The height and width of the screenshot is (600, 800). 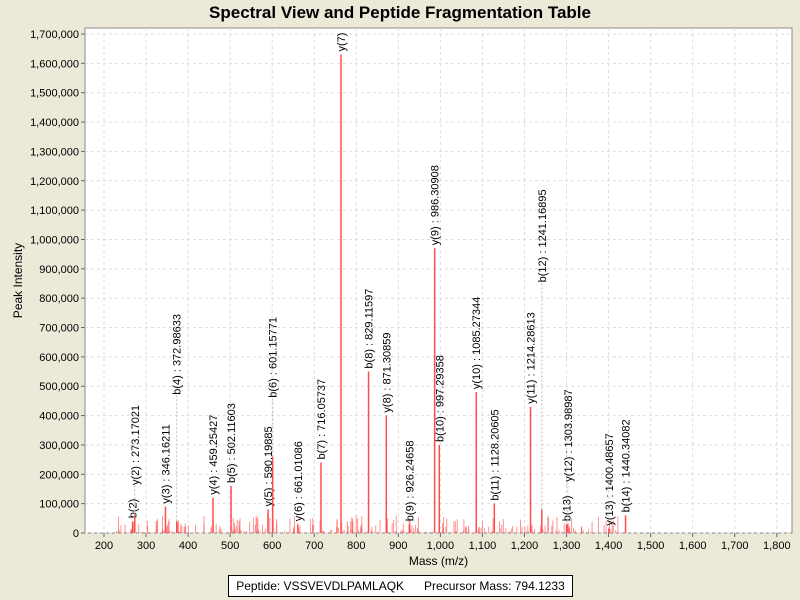 I want to click on y-tick-label: 200,000, so click(x=59, y=475).